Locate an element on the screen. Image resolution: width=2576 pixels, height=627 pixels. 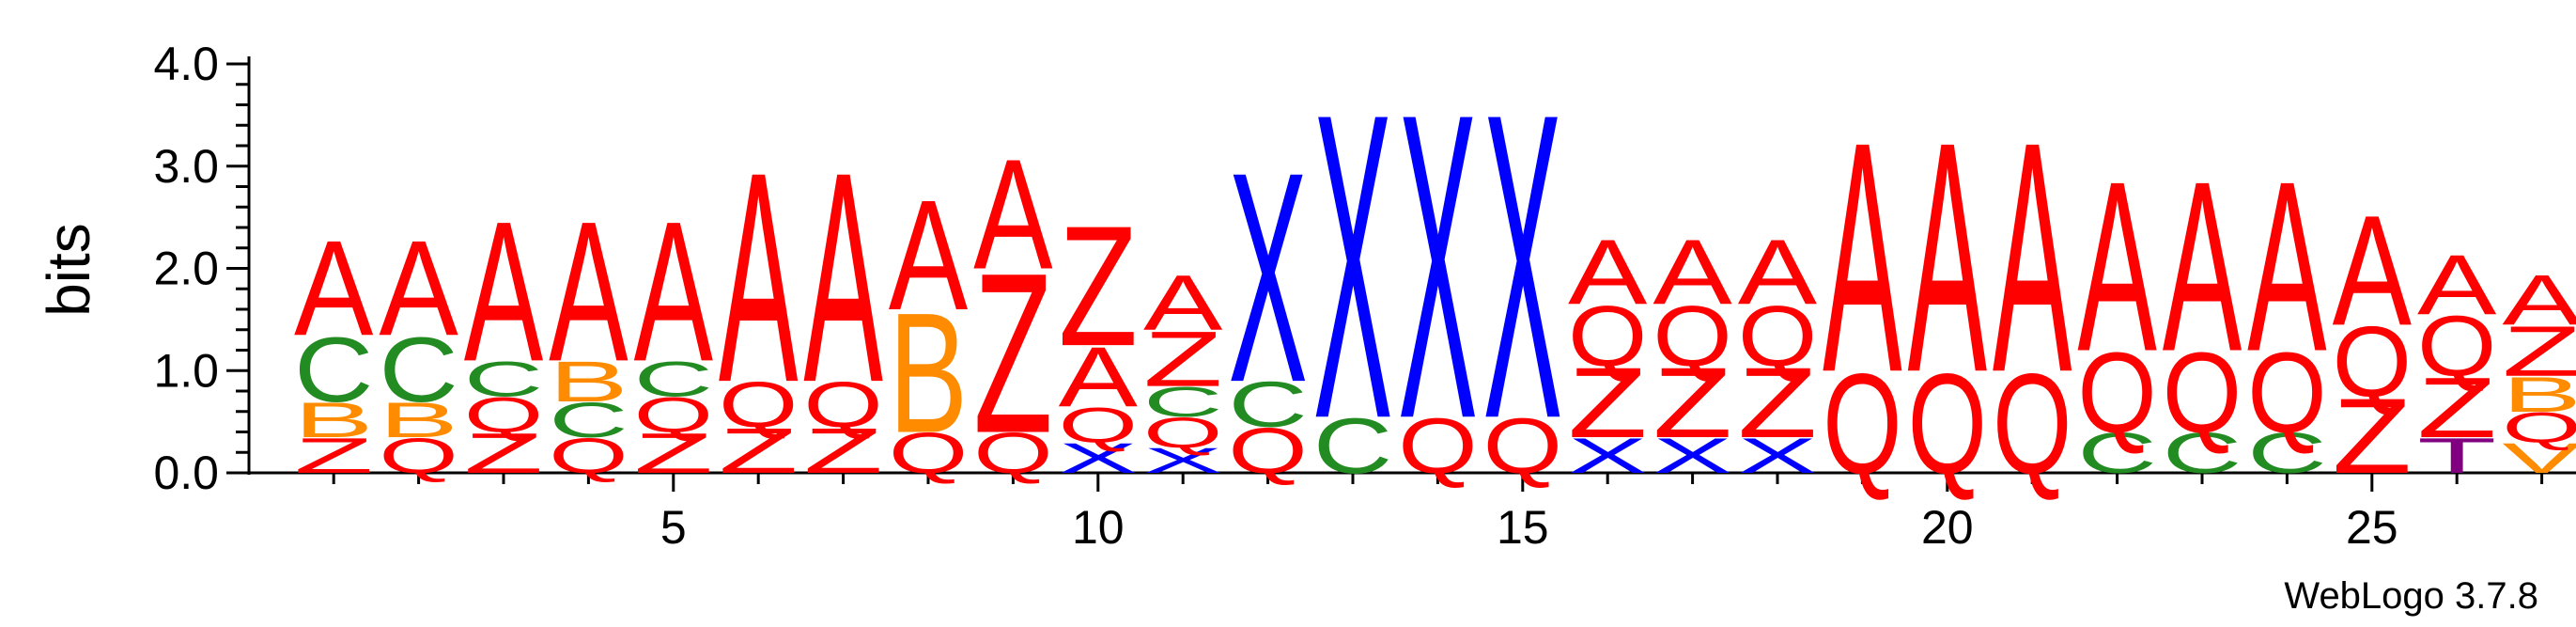
logo-column-21: QA is located at coordinates (2032, 288).